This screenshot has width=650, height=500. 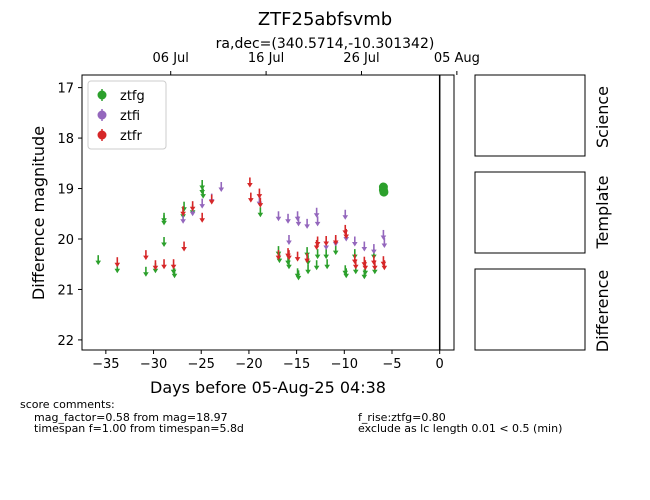 What do you see at coordinates (402, 417) in the screenshot?
I see `score-comment-f-rise: f_rise:ztfg=0.80` at bounding box center [402, 417].